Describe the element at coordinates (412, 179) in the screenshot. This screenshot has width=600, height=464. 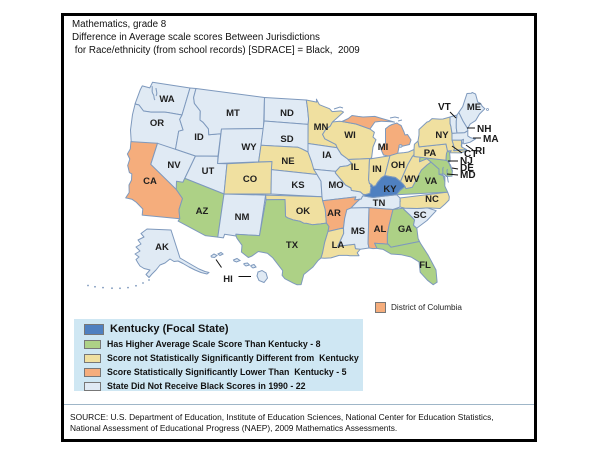
I see `svg-text: WV` at that location.